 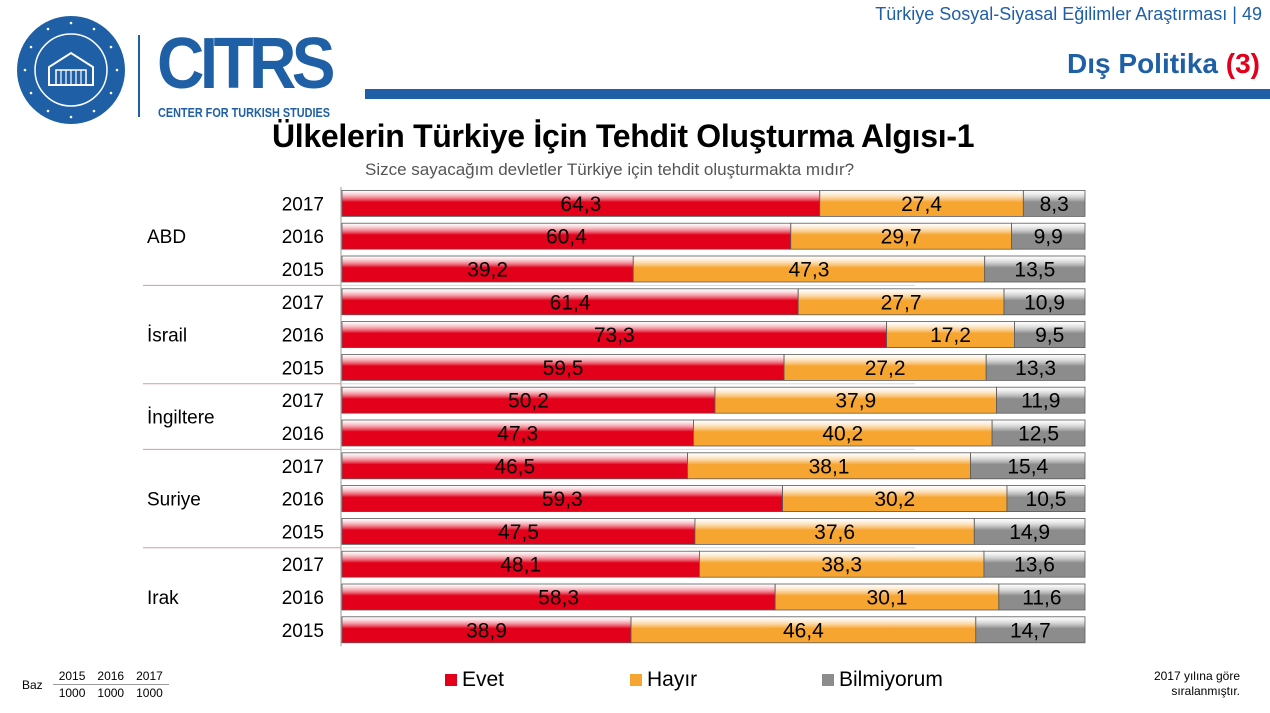 I want to click on legend-evet-label: Evet, so click(x=483, y=679).